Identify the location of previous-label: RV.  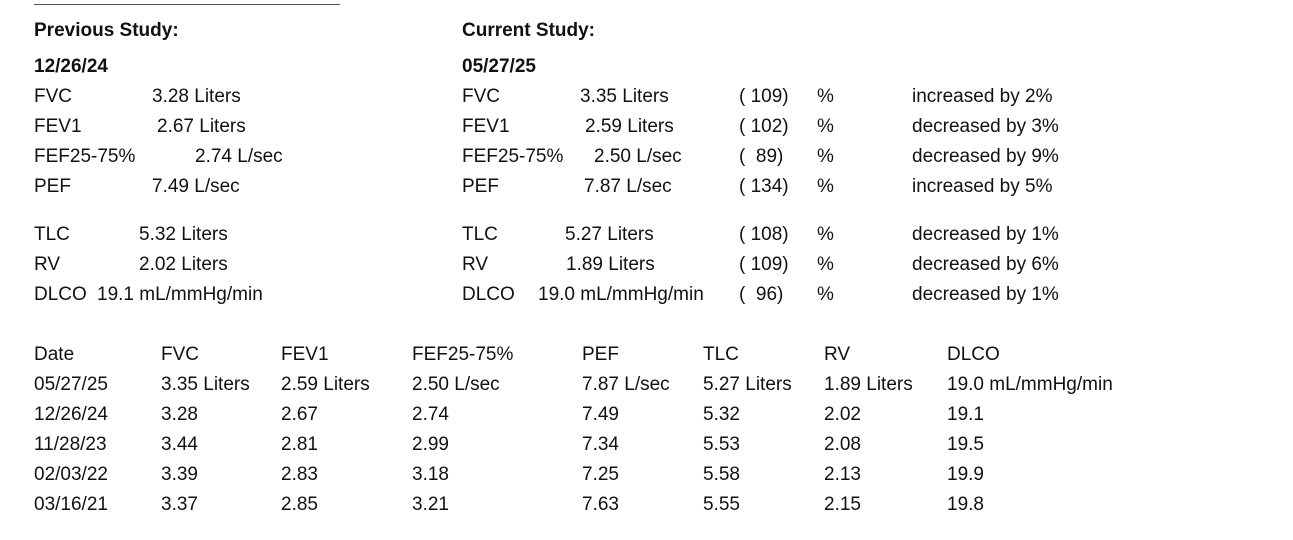
(47, 264).